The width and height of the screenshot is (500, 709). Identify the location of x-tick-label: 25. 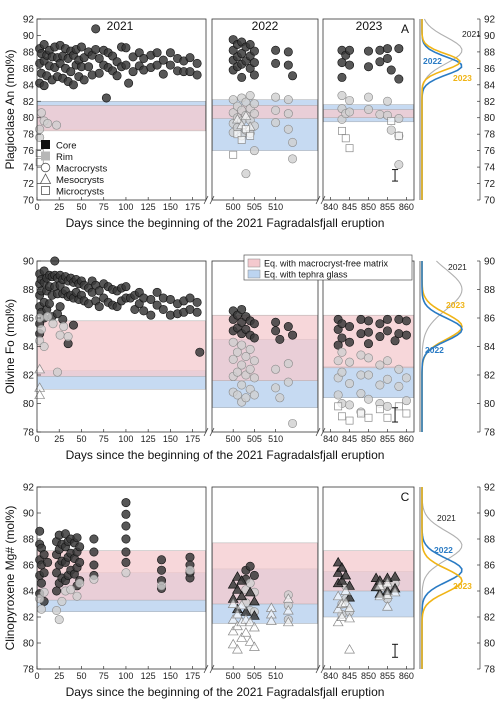
(59, 439).